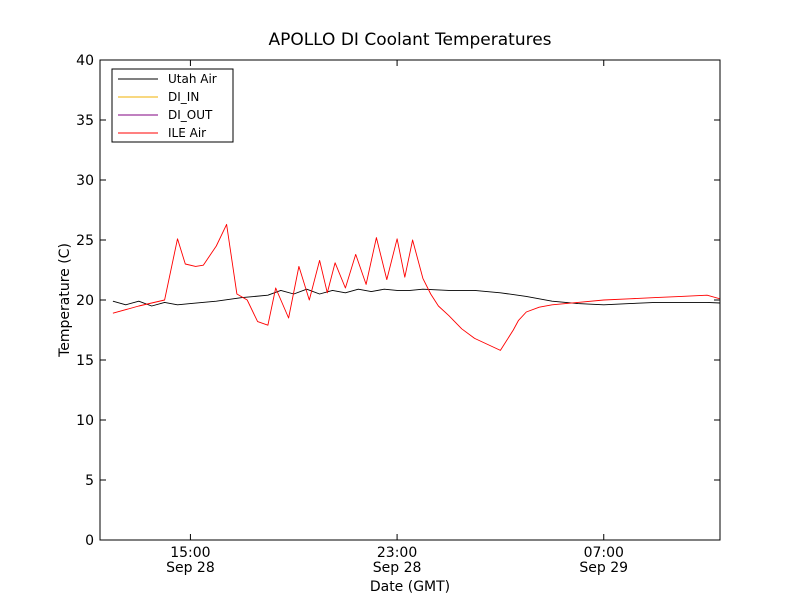 The width and height of the screenshot is (800, 600). Describe the element at coordinates (85, 121) in the screenshot. I see `y-tick-label: 35` at that location.